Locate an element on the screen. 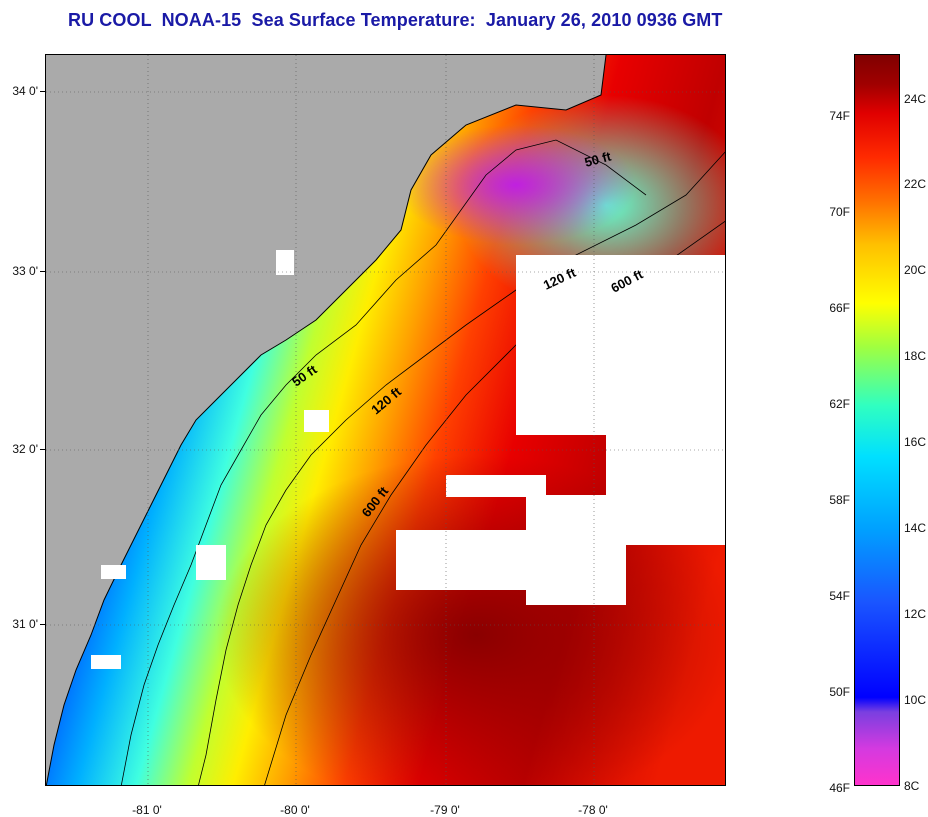 The width and height of the screenshot is (928, 817). colorbar-c-label: 24C is located at coordinates (915, 99).